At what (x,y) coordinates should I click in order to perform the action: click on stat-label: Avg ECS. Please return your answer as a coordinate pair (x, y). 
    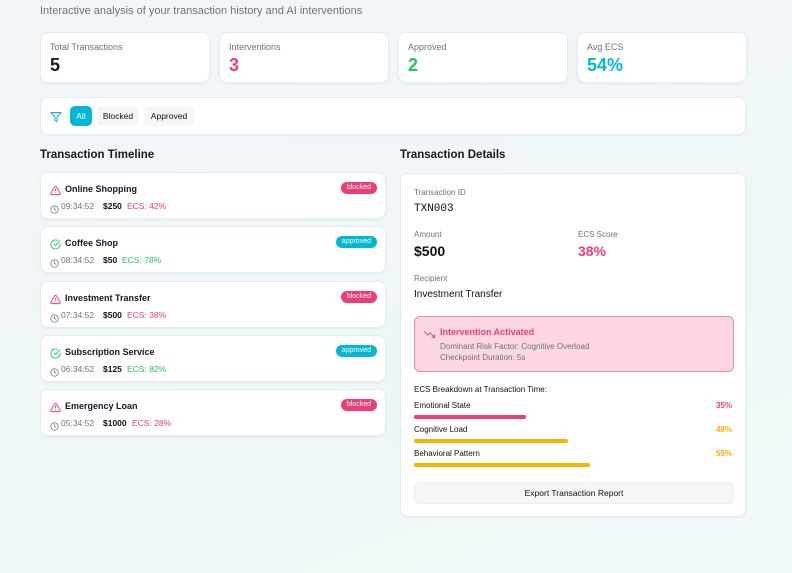
    Looking at the image, I should click on (605, 47).